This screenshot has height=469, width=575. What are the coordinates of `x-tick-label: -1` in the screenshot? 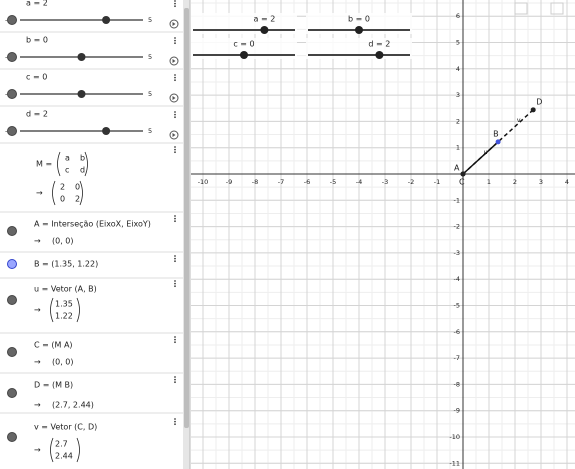 It's located at (437, 182).